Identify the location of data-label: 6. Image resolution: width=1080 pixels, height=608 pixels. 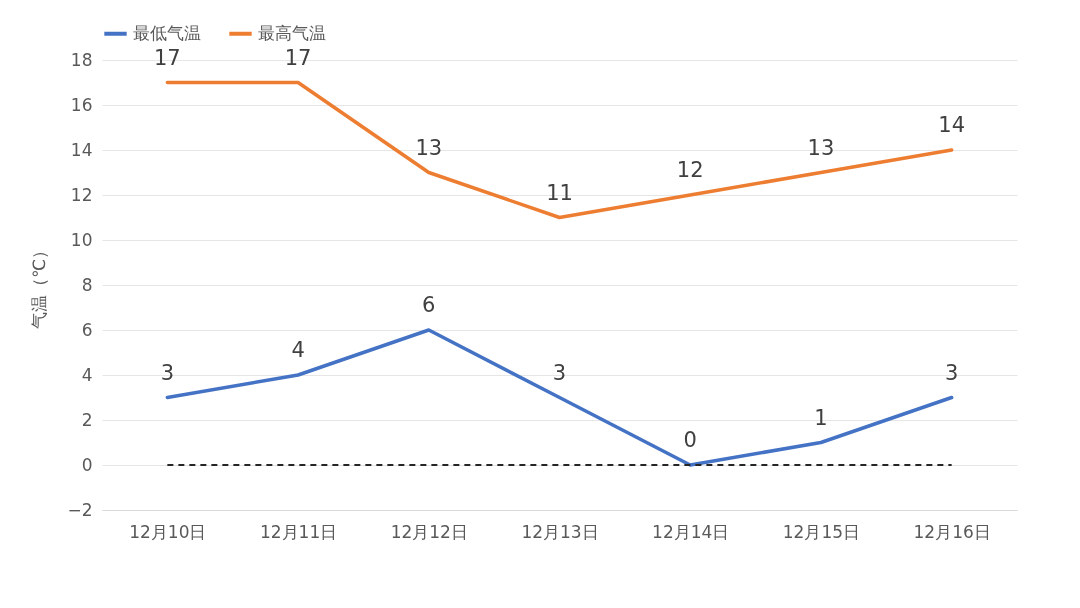
(429, 305).